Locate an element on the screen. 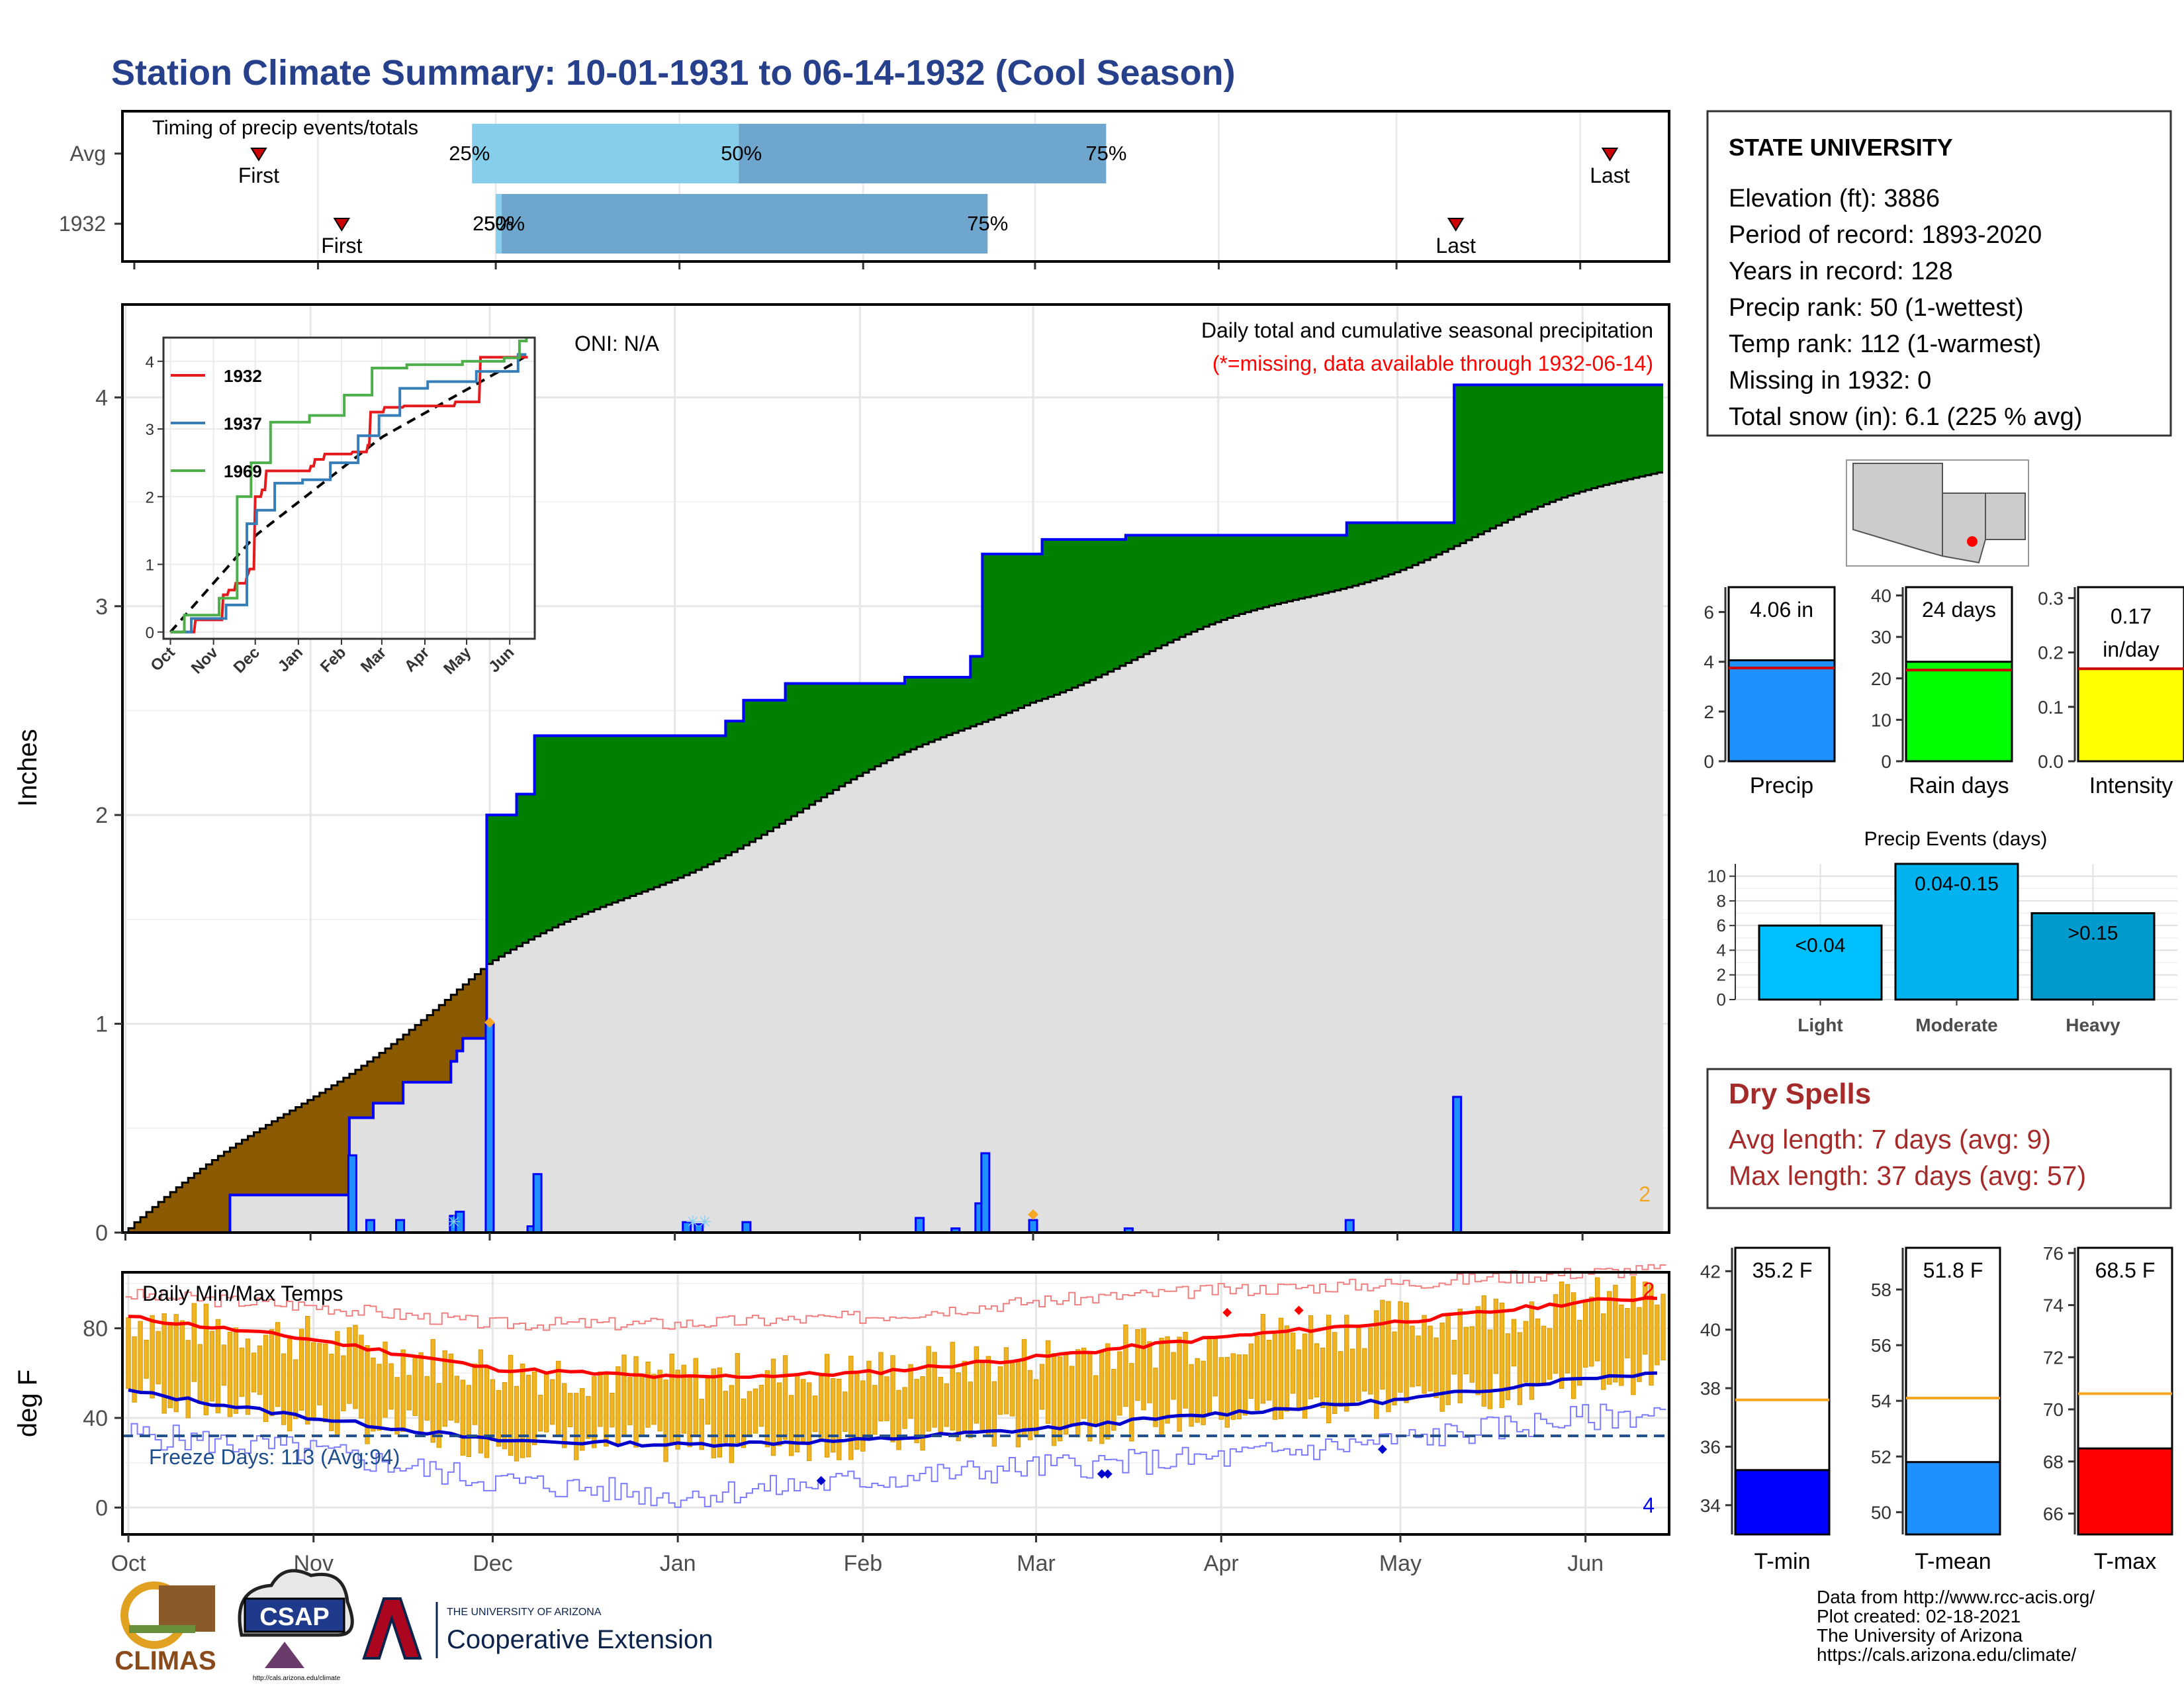  station-box-border is located at coordinates (1939, 273).